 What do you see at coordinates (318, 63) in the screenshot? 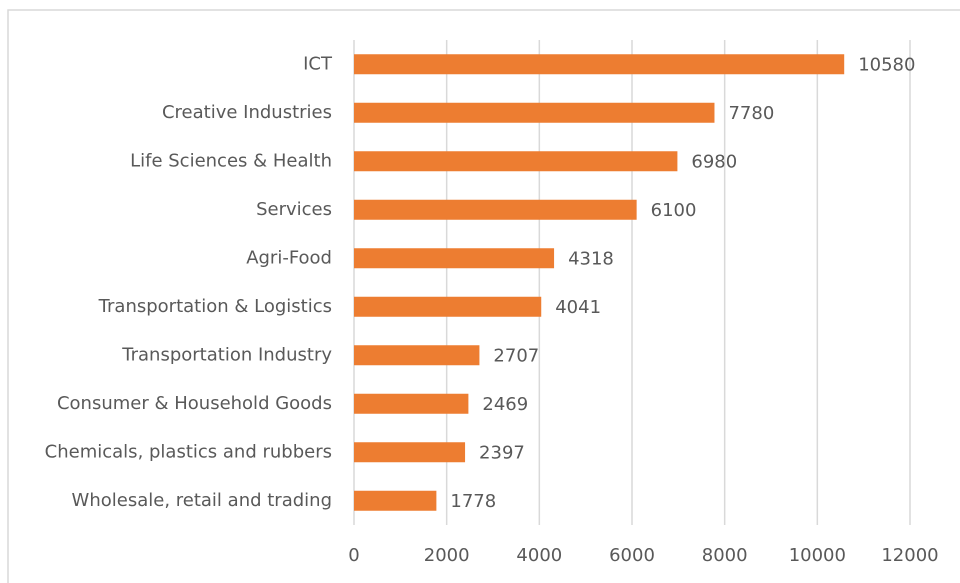
I see `y-tick-label: ICT` at bounding box center [318, 63].